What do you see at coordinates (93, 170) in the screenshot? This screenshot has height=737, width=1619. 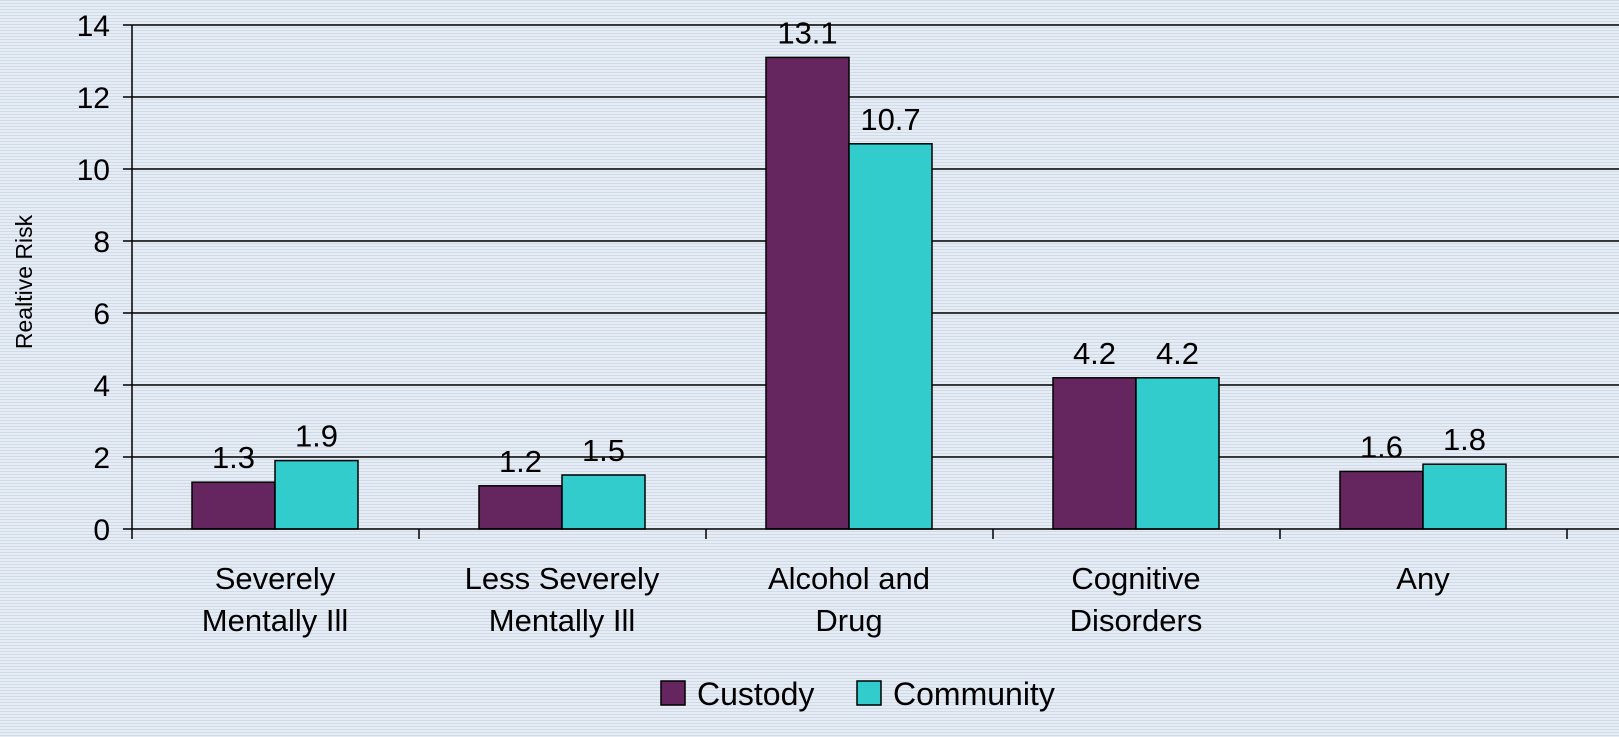 I see `y-tick-label: 10` at bounding box center [93, 170].